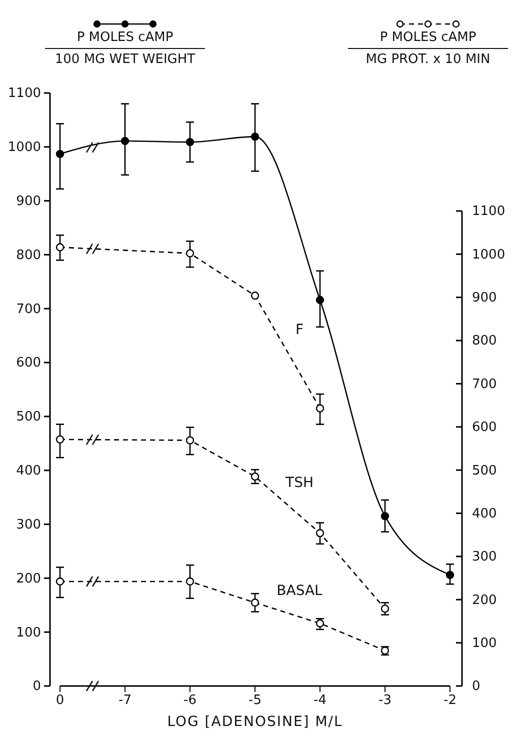 This screenshot has width=512, height=736. I want to click on y-tick-label: 300, so click(28, 524).